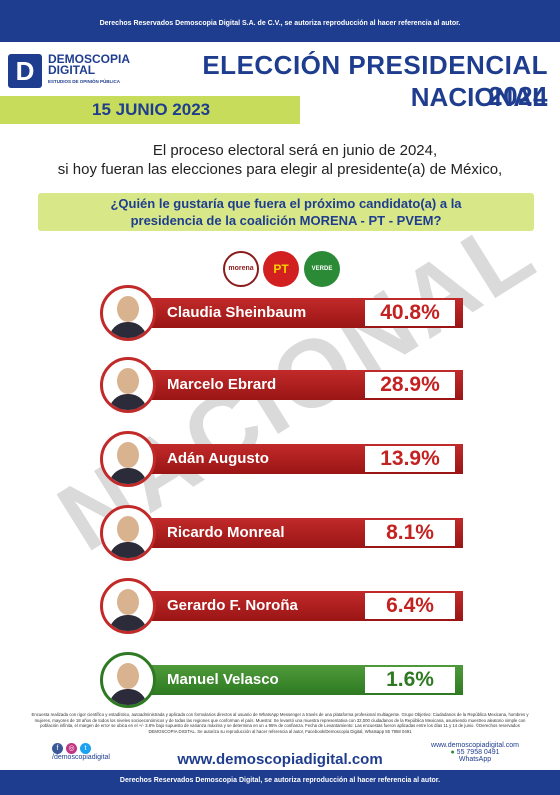  What do you see at coordinates (218, 458) in the screenshot?
I see `candidate-name: Adán Augusto` at bounding box center [218, 458].